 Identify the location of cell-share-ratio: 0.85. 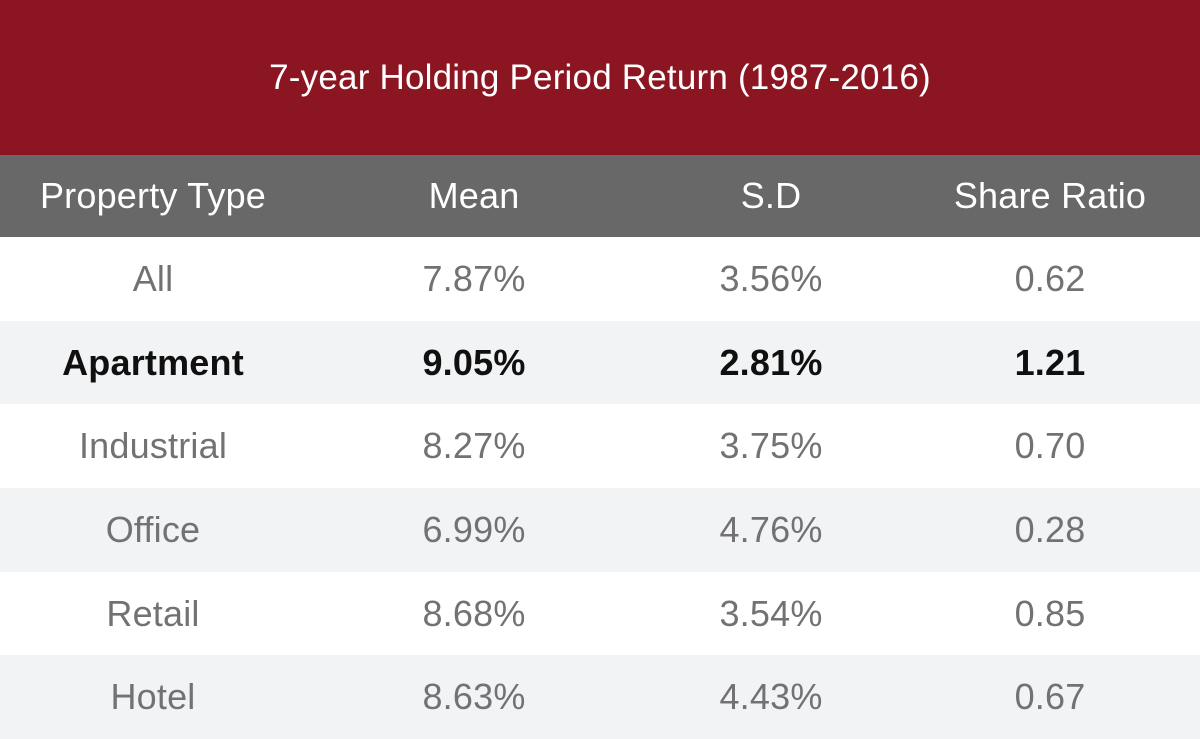
(1050, 613).